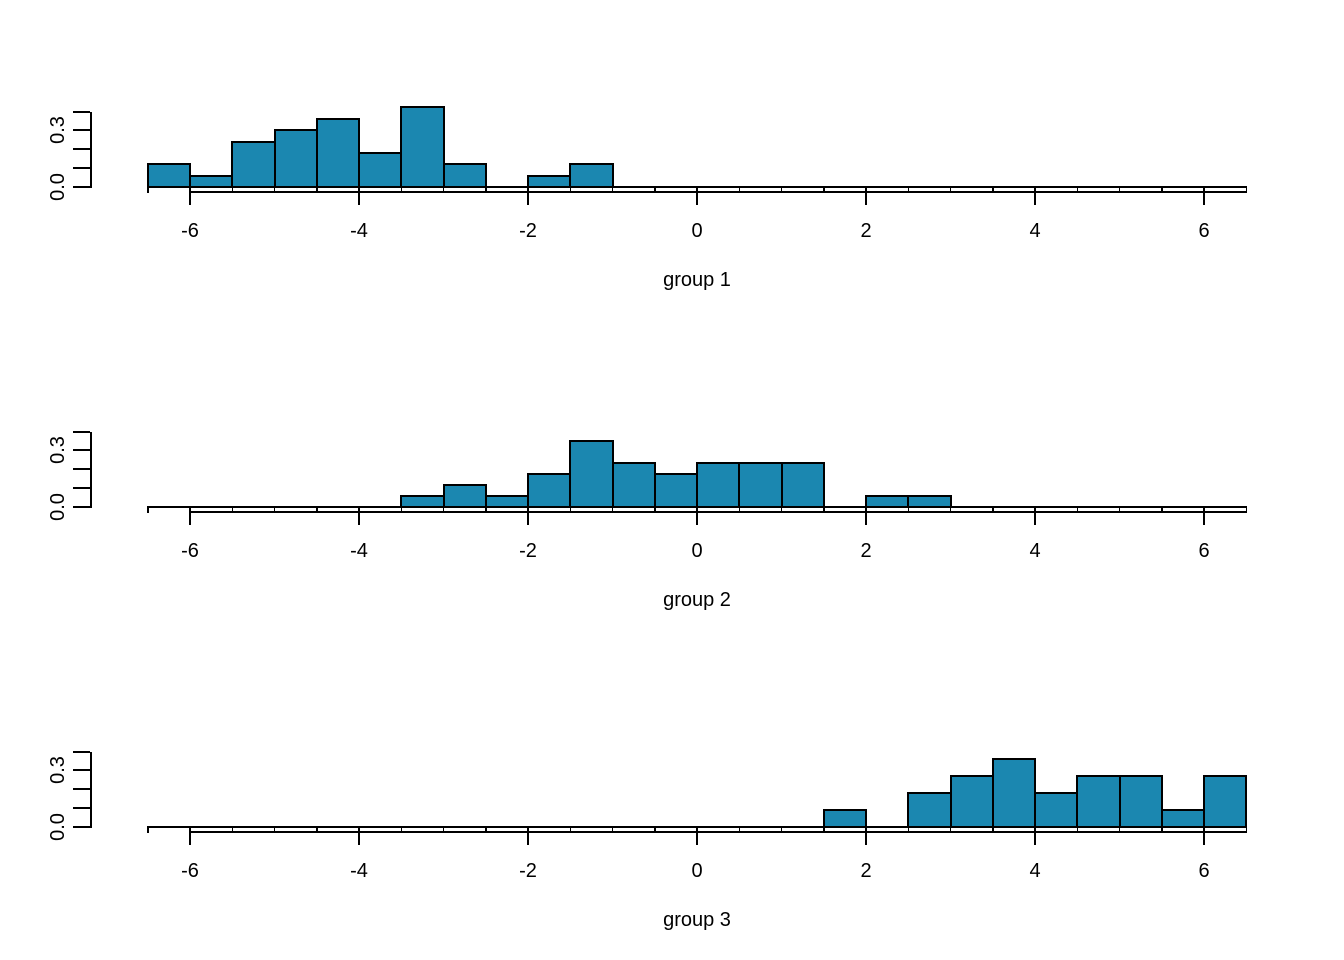 The image size is (1344, 960). What do you see at coordinates (91, 789) in the screenshot?
I see `y-axis-line` at bounding box center [91, 789].